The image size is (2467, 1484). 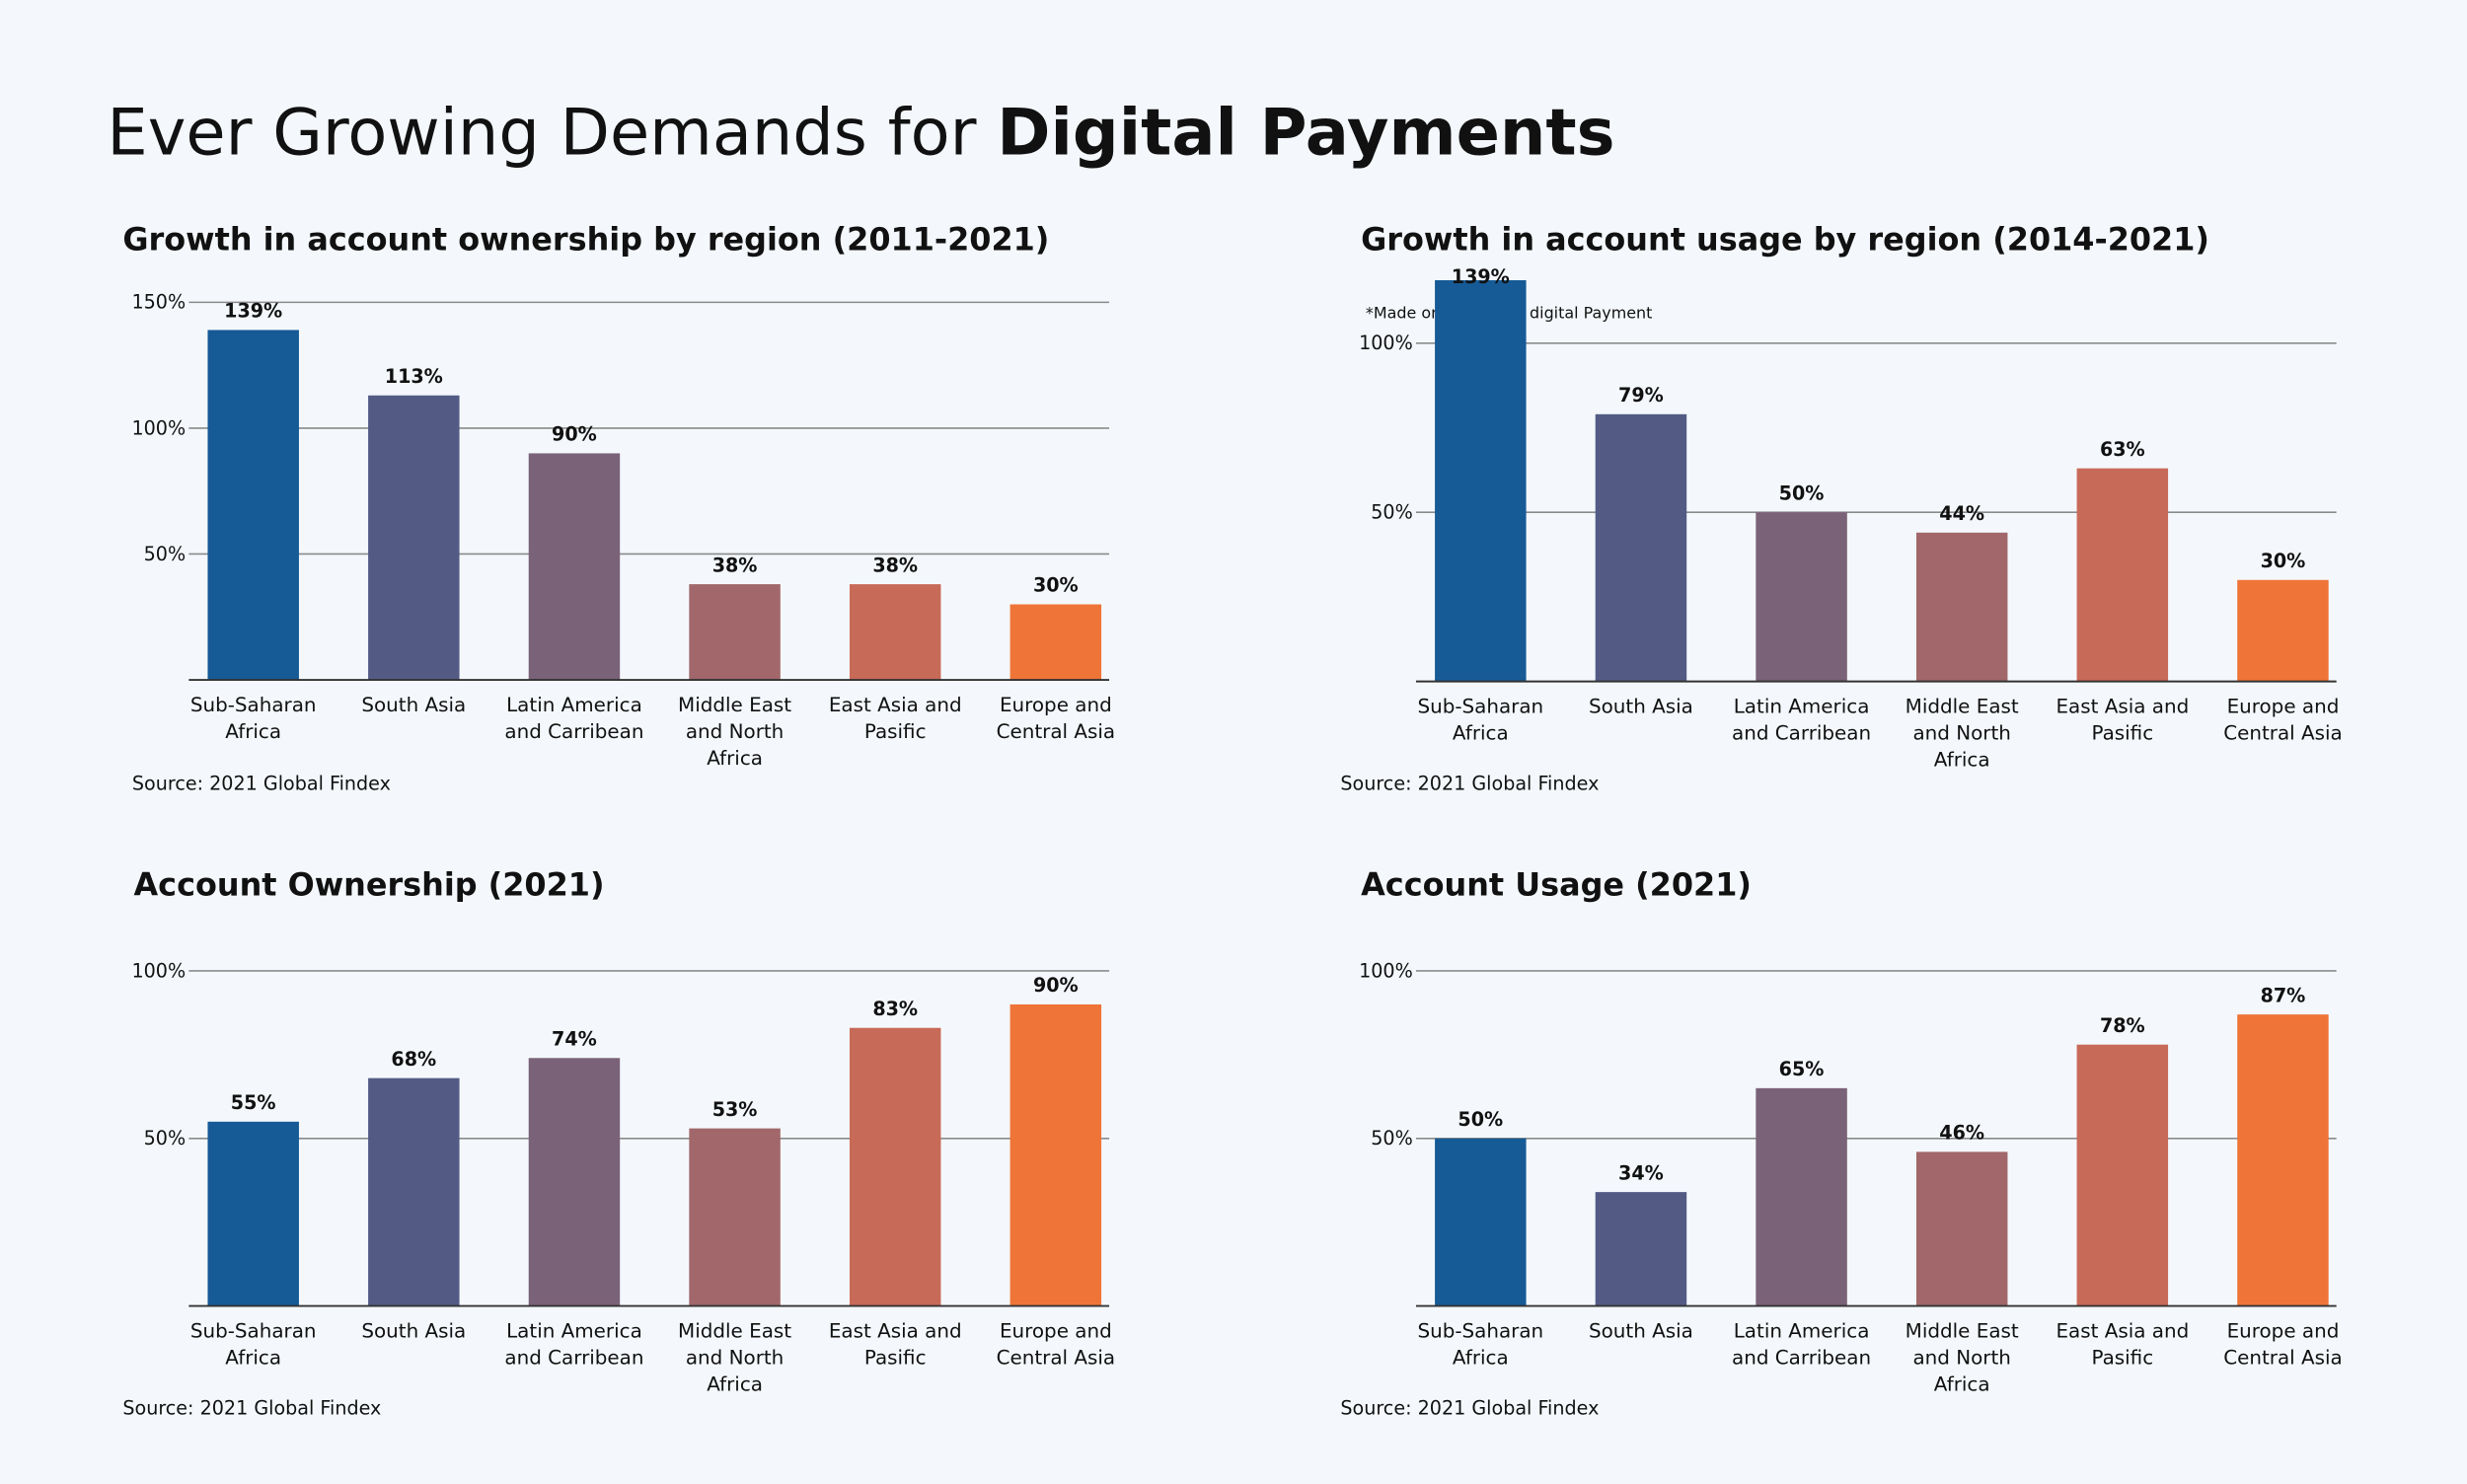 I want to click on data-label: 46%, so click(x=1961, y=1133).